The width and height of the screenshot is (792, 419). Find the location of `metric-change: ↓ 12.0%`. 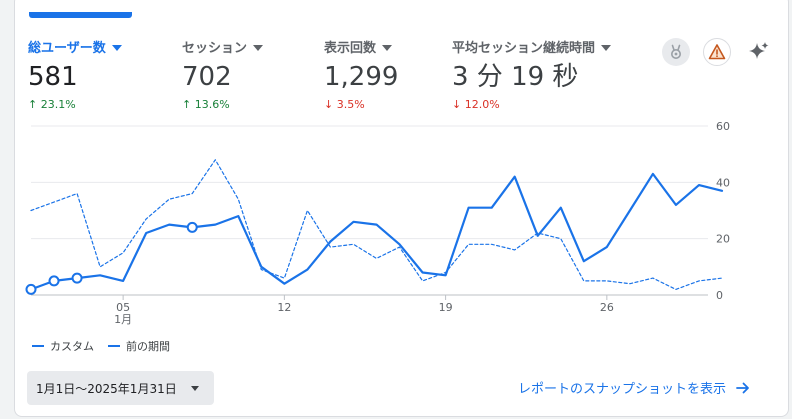

metric-change: ↓ 12.0% is located at coordinates (476, 104).